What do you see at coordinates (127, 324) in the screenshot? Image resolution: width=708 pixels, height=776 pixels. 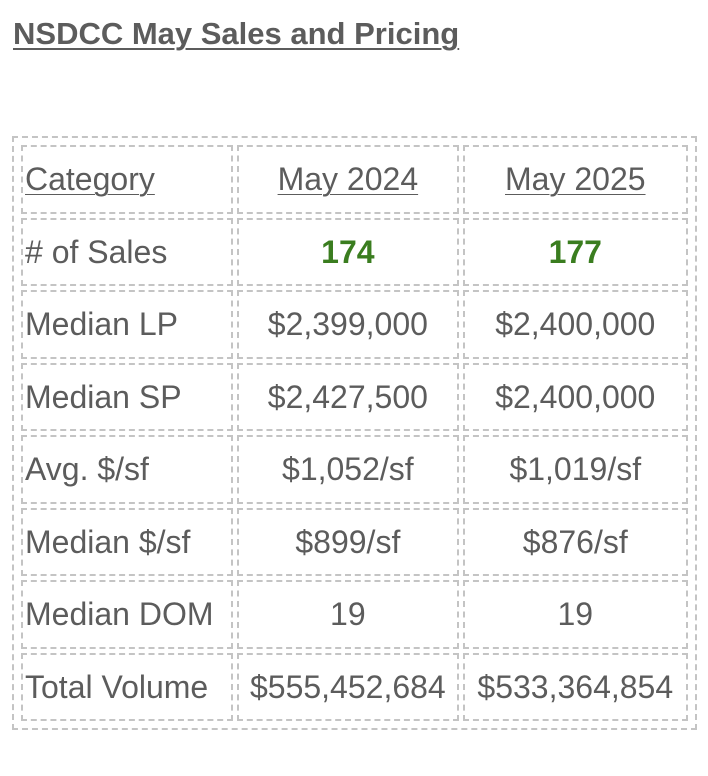 I see `row-category: Median LP` at bounding box center [127, 324].